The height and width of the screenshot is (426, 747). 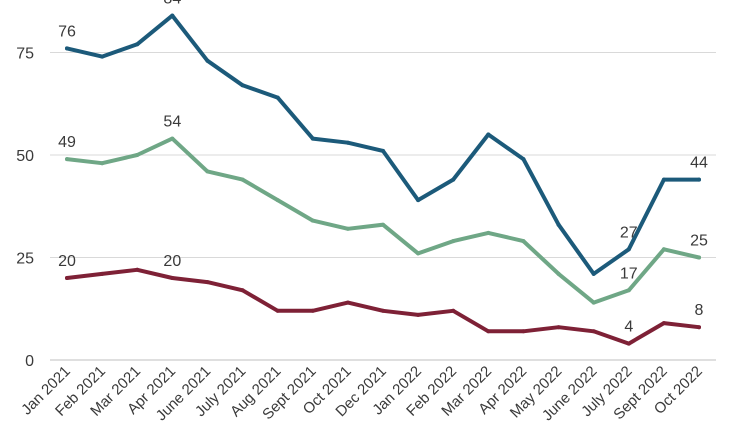 What do you see at coordinates (699, 163) in the screenshot?
I see `data-label: 44` at bounding box center [699, 163].